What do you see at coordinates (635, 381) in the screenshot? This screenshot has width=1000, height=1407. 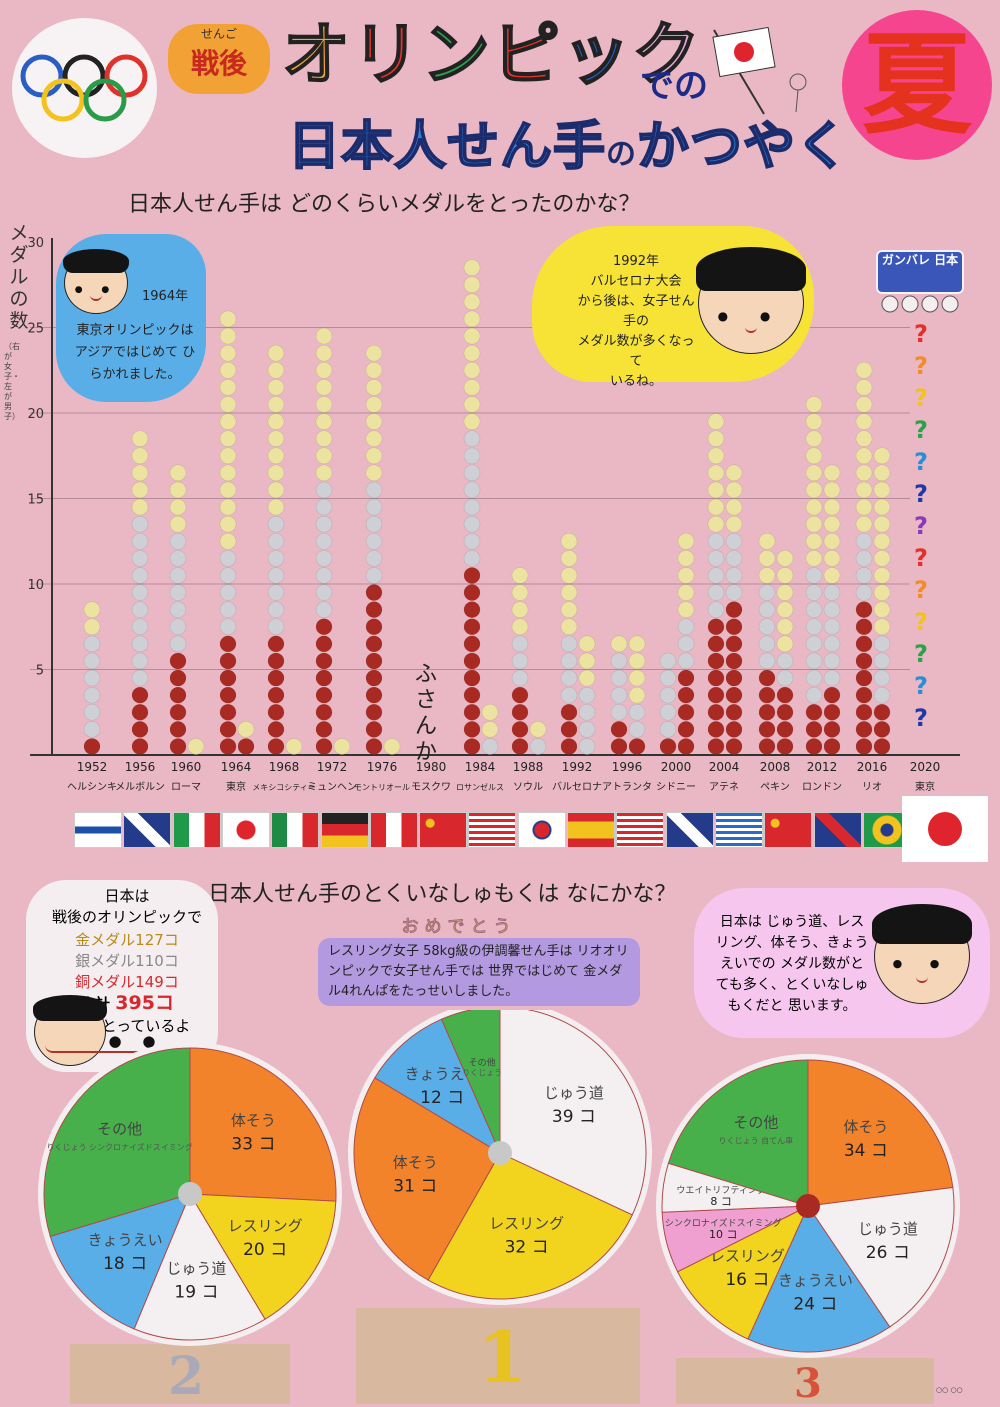 I see `bubble-1992-line5: いるね。` at bounding box center [635, 381].